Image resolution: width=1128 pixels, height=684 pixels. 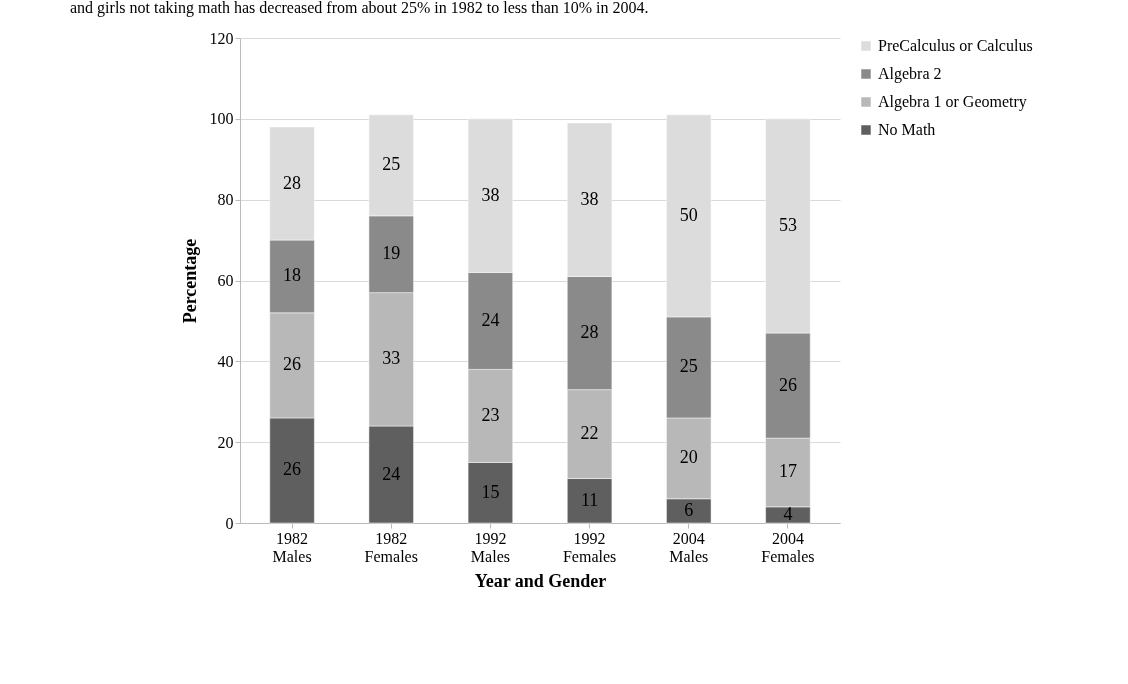 What do you see at coordinates (225, 280) in the screenshot?
I see `y-tick-label: 60` at bounding box center [225, 280].